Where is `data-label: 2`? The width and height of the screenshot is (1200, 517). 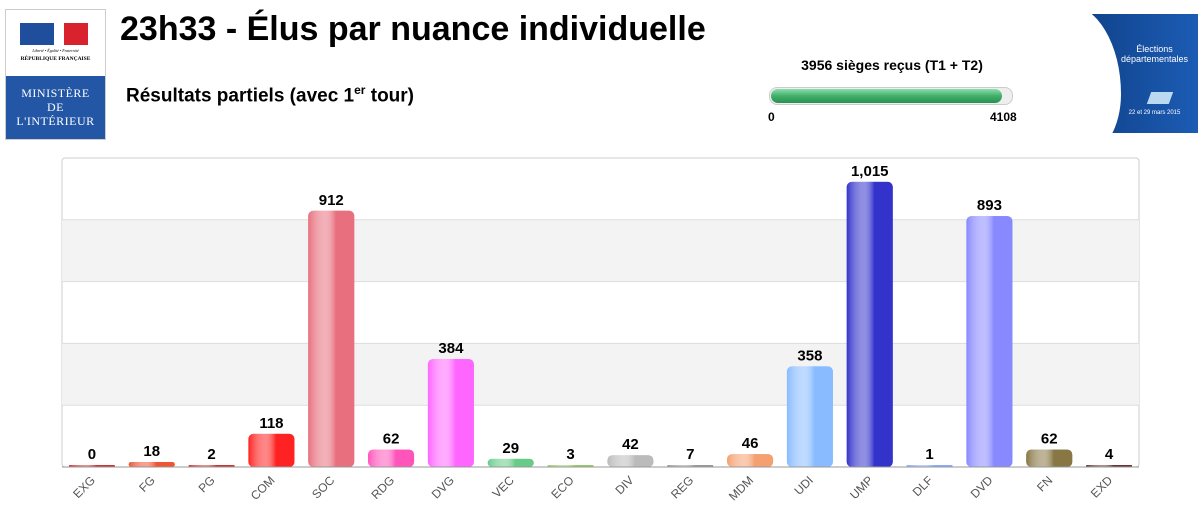 data-label: 2 is located at coordinates (211, 454).